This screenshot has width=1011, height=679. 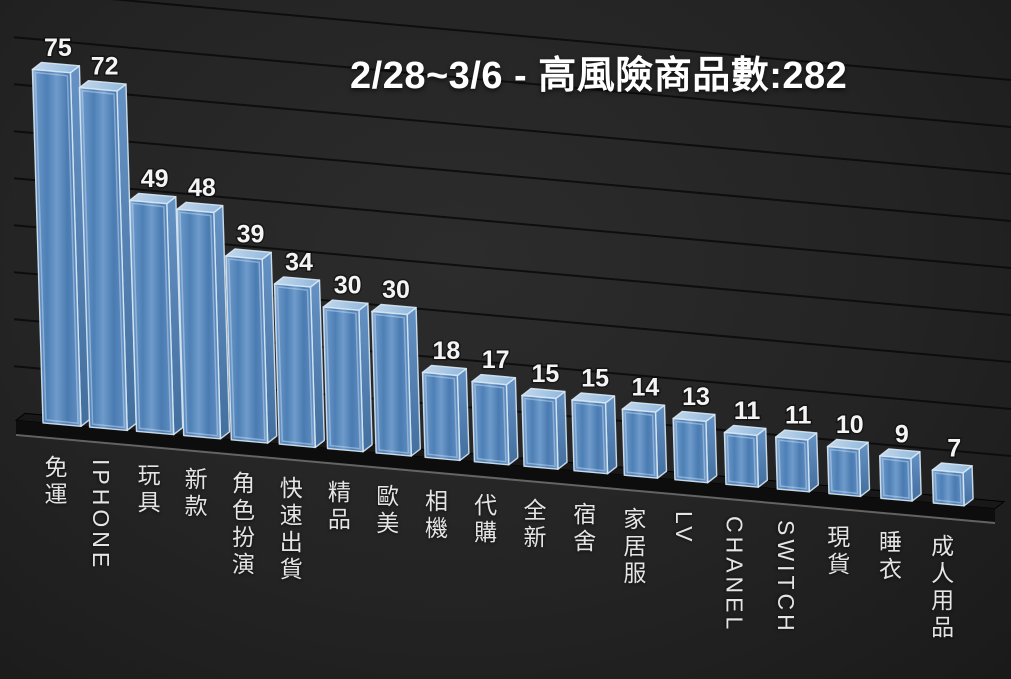 What do you see at coordinates (645, 388) in the screenshot?
I see `value-label: 14` at bounding box center [645, 388].